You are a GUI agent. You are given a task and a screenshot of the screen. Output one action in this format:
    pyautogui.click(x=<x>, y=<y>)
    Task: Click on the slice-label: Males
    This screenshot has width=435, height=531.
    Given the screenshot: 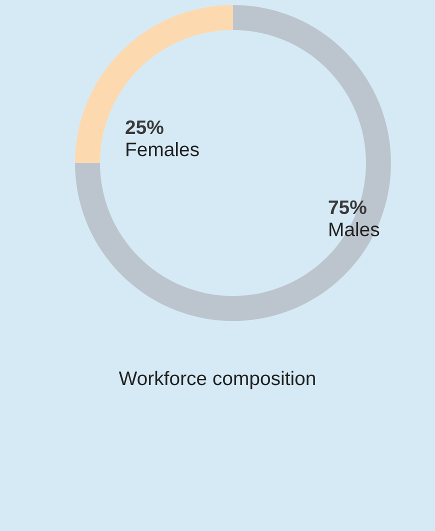 What is the action you would take?
    pyautogui.click(x=355, y=229)
    